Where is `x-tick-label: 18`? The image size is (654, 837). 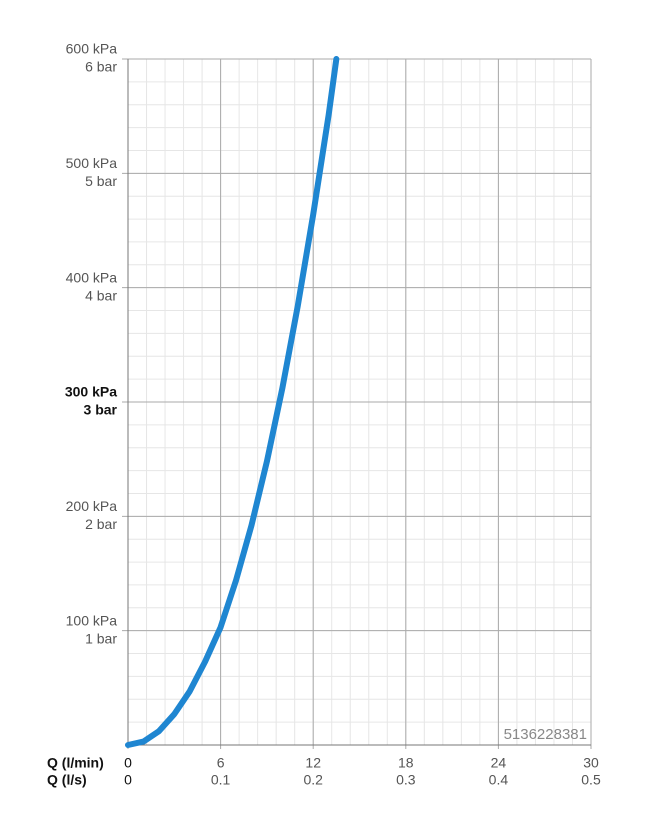 x-tick-label: 18 is located at coordinates (406, 763).